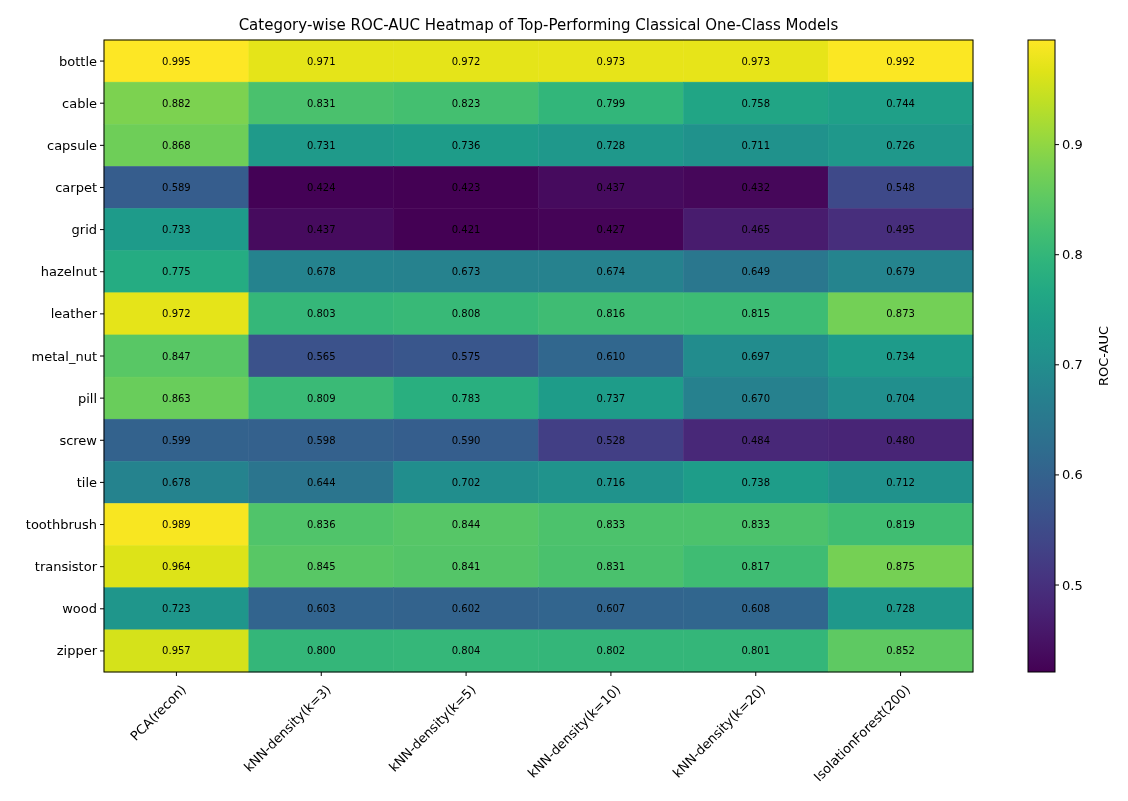 The image size is (1128, 801). I want to click on data-label: 0.964, so click(176, 567).